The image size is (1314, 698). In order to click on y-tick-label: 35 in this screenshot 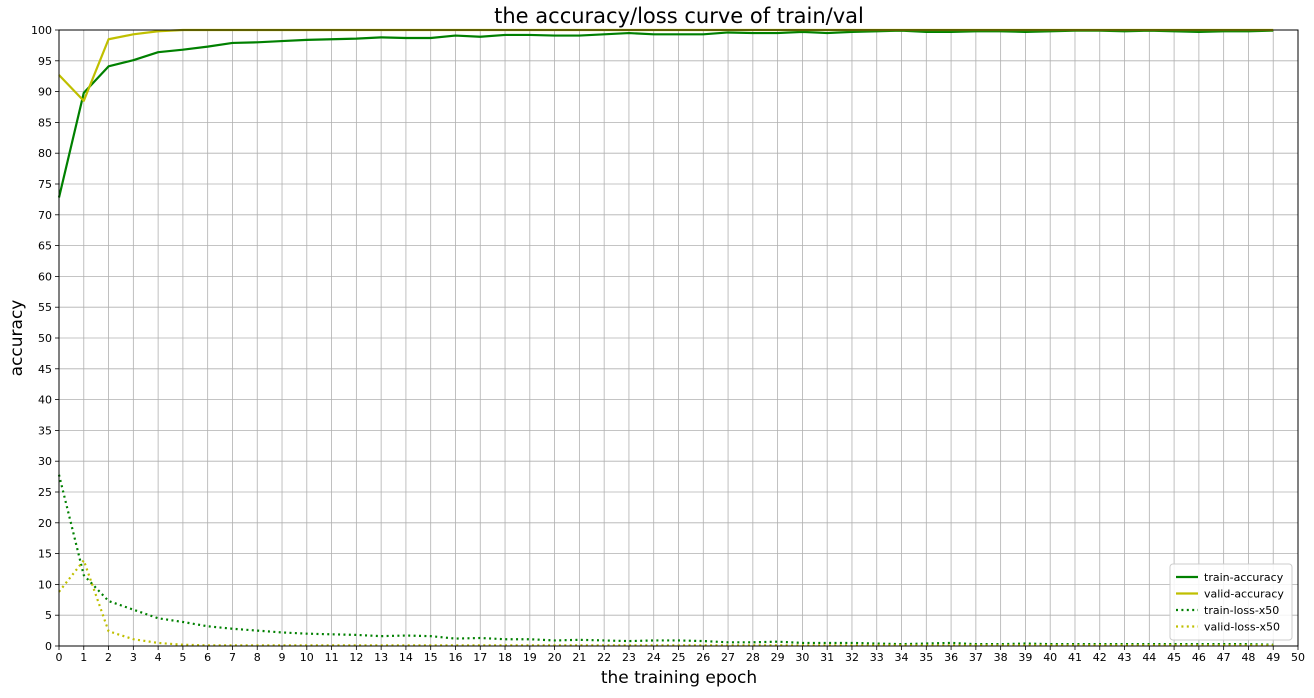, I will do `click(45, 430)`.